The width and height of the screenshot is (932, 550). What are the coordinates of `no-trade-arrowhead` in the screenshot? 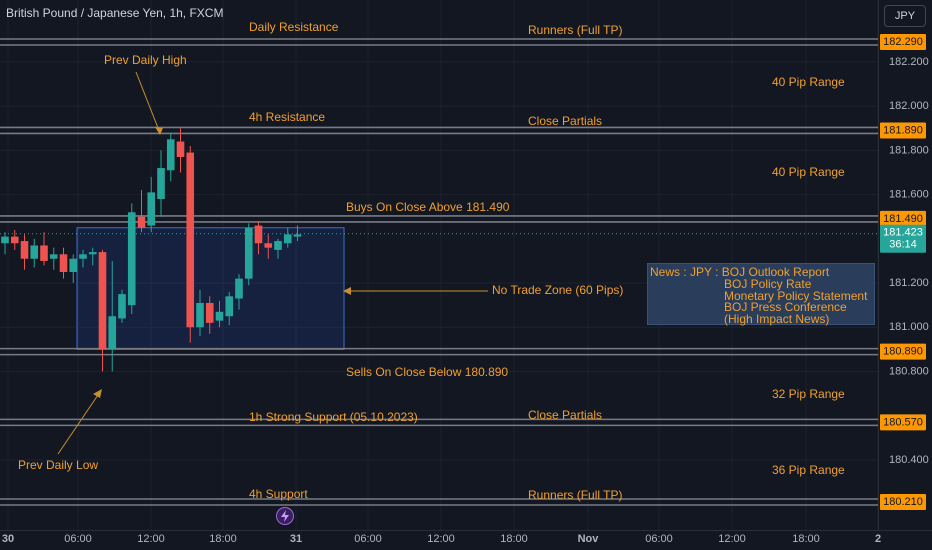 It's located at (347, 291).